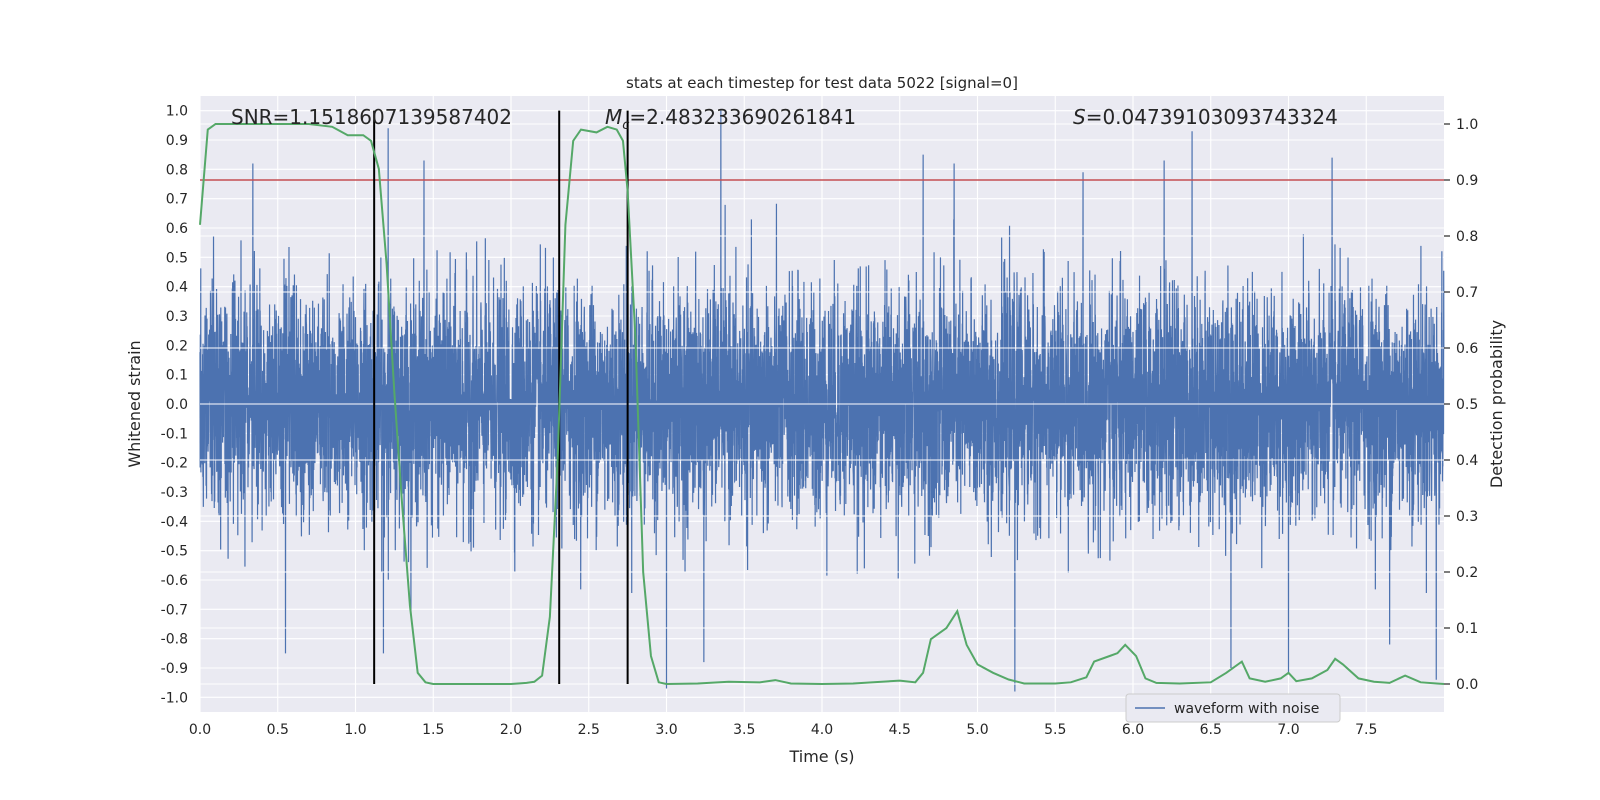 Image resolution: width=1600 pixels, height=800 pixels. I want to click on y-tick-label: 0.8, so click(177, 170).